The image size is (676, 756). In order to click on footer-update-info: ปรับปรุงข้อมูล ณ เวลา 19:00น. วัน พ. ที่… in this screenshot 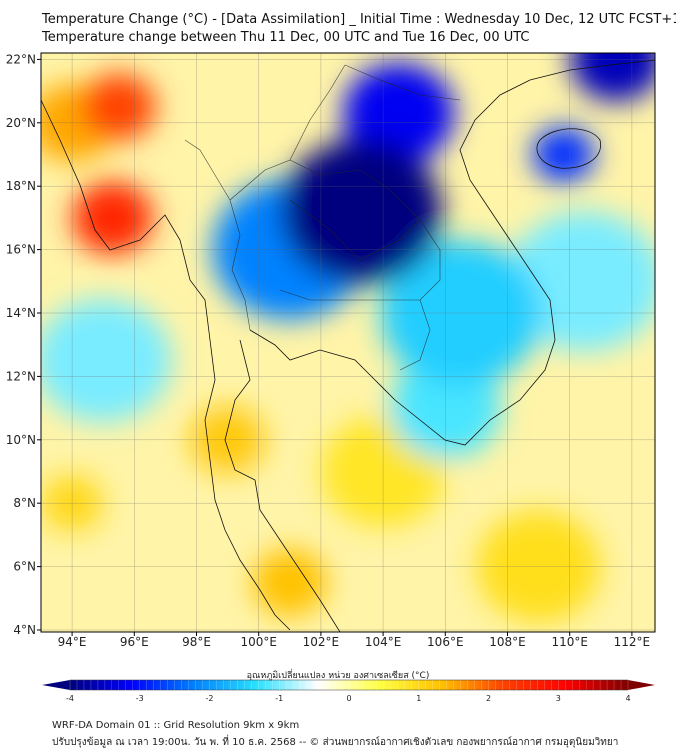, I will do `click(335, 742)`.